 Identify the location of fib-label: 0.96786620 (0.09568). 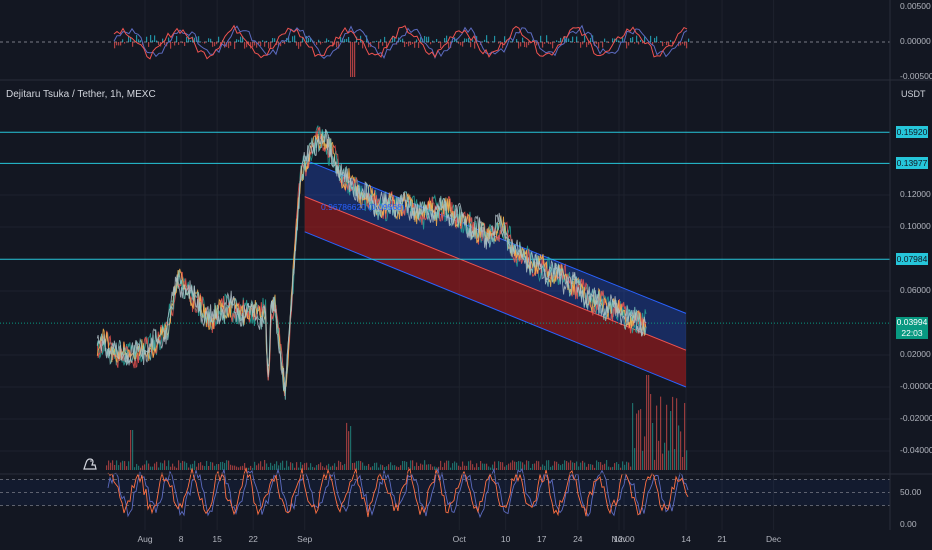
(363, 207).